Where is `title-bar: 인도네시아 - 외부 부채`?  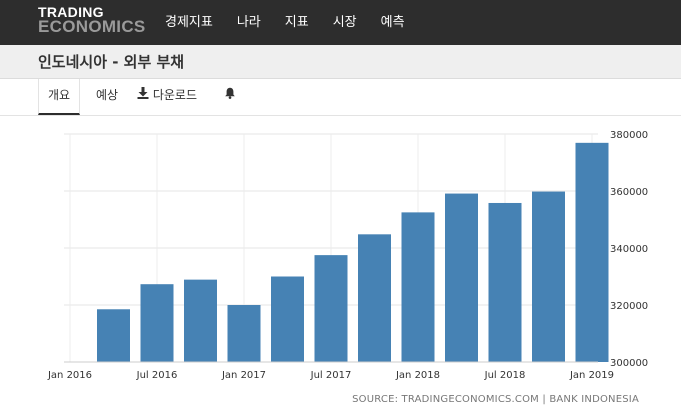 title-bar: 인도네시아 - 외부 부채 is located at coordinates (340, 62).